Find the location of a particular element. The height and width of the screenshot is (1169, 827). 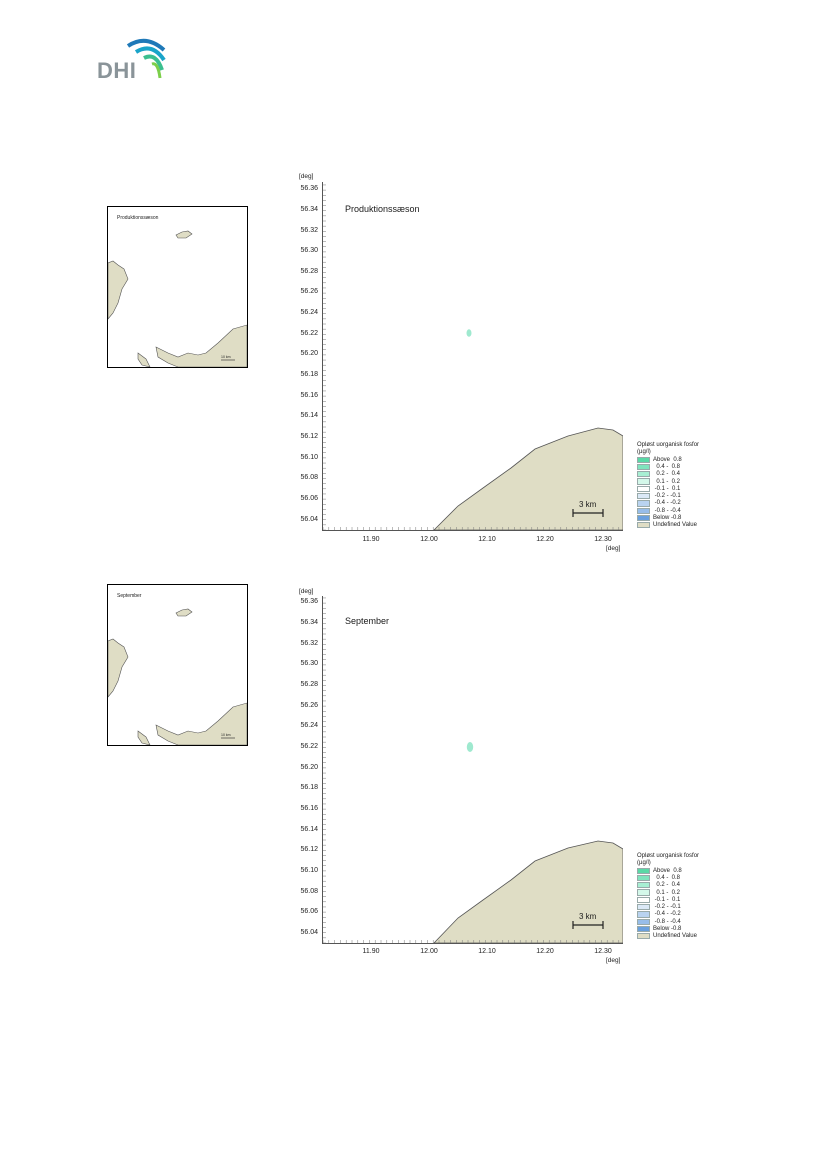

legend-label: Undefined Value is located at coordinates (675, 936).